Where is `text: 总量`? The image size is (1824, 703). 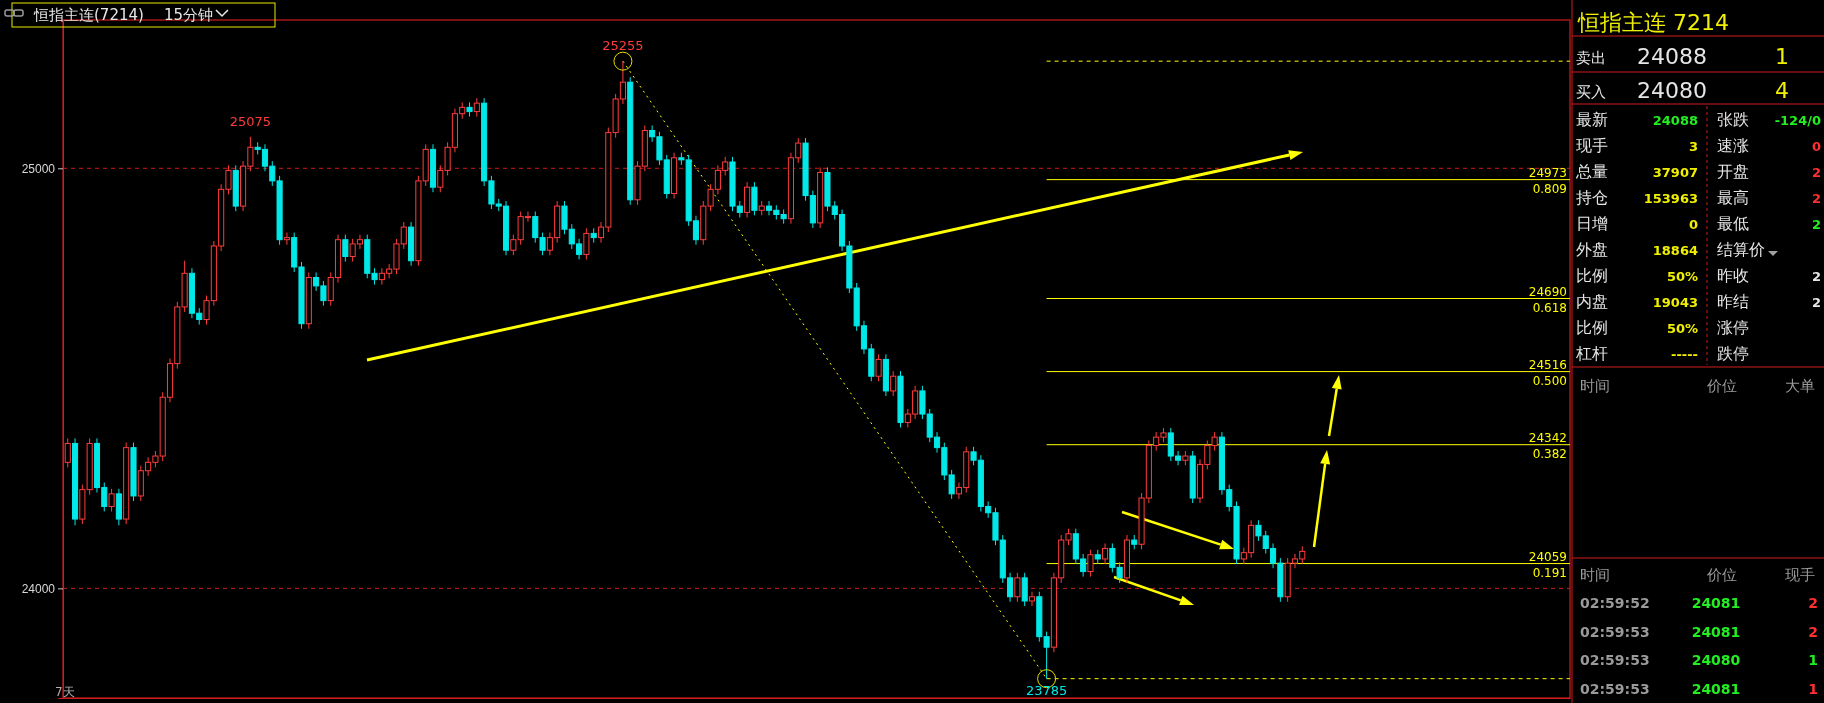
text: 总量 is located at coordinates (1591, 171).